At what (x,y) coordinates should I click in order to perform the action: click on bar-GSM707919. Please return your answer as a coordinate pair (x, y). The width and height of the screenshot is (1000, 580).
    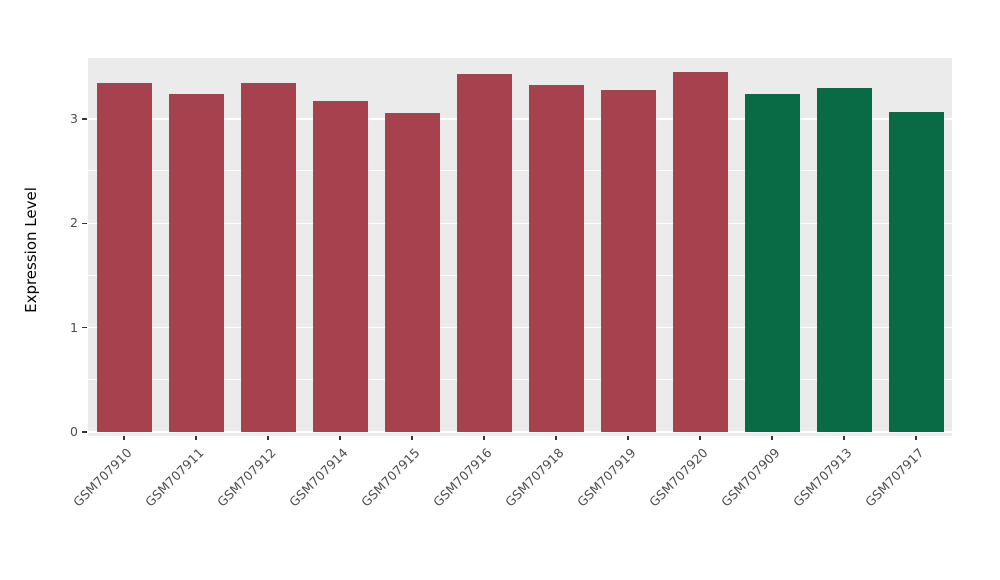
    Looking at the image, I should click on (628, 260).